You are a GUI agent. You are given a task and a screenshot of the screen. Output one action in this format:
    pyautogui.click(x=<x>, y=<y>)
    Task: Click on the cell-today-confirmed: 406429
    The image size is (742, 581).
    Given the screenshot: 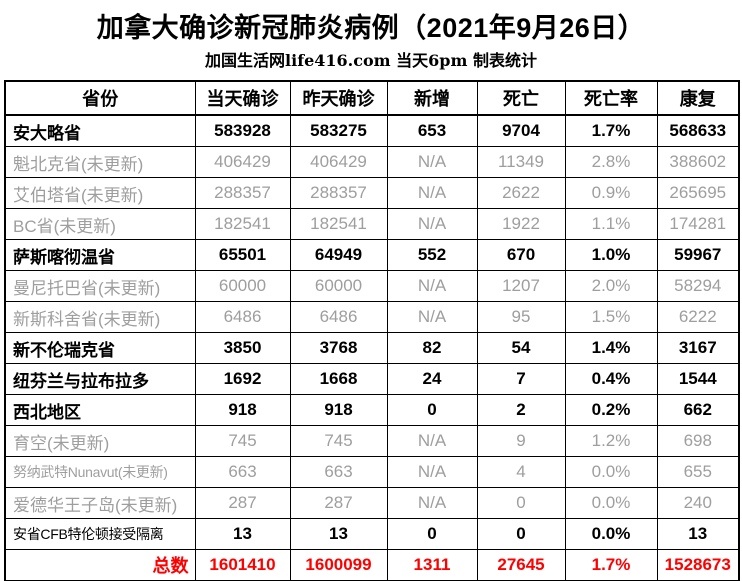 What is the action you would take?
    pyautogui.click(x=242, y=162)
    